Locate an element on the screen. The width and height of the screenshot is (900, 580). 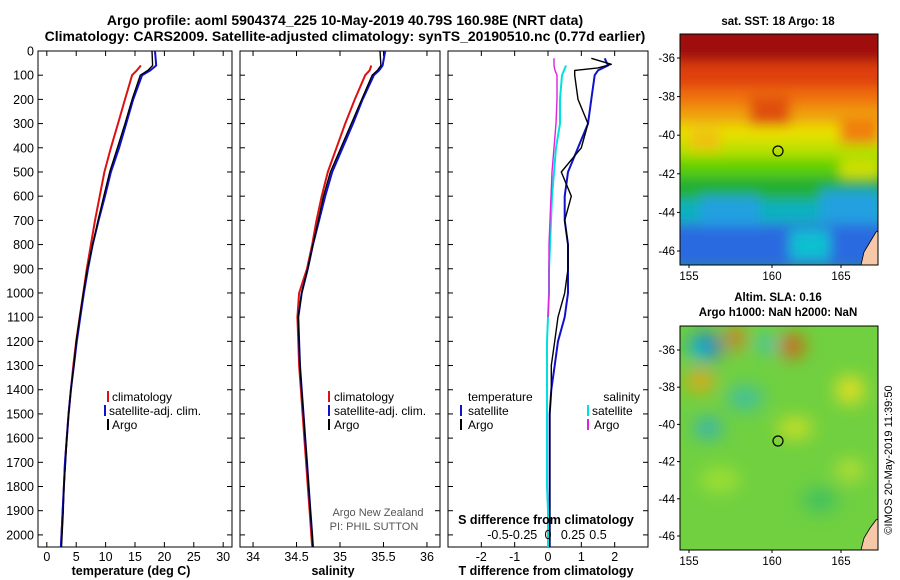
sst-map-frame is located at coordinates (779, 149).